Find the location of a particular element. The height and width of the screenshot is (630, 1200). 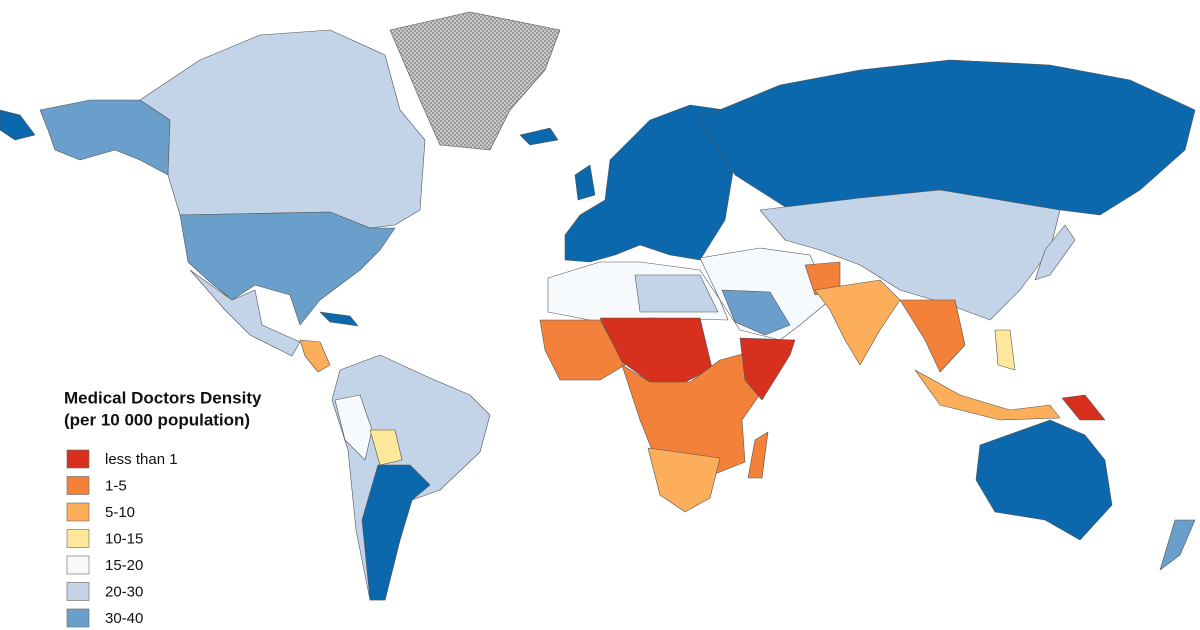

alaska is located at coordinates (105, 137).